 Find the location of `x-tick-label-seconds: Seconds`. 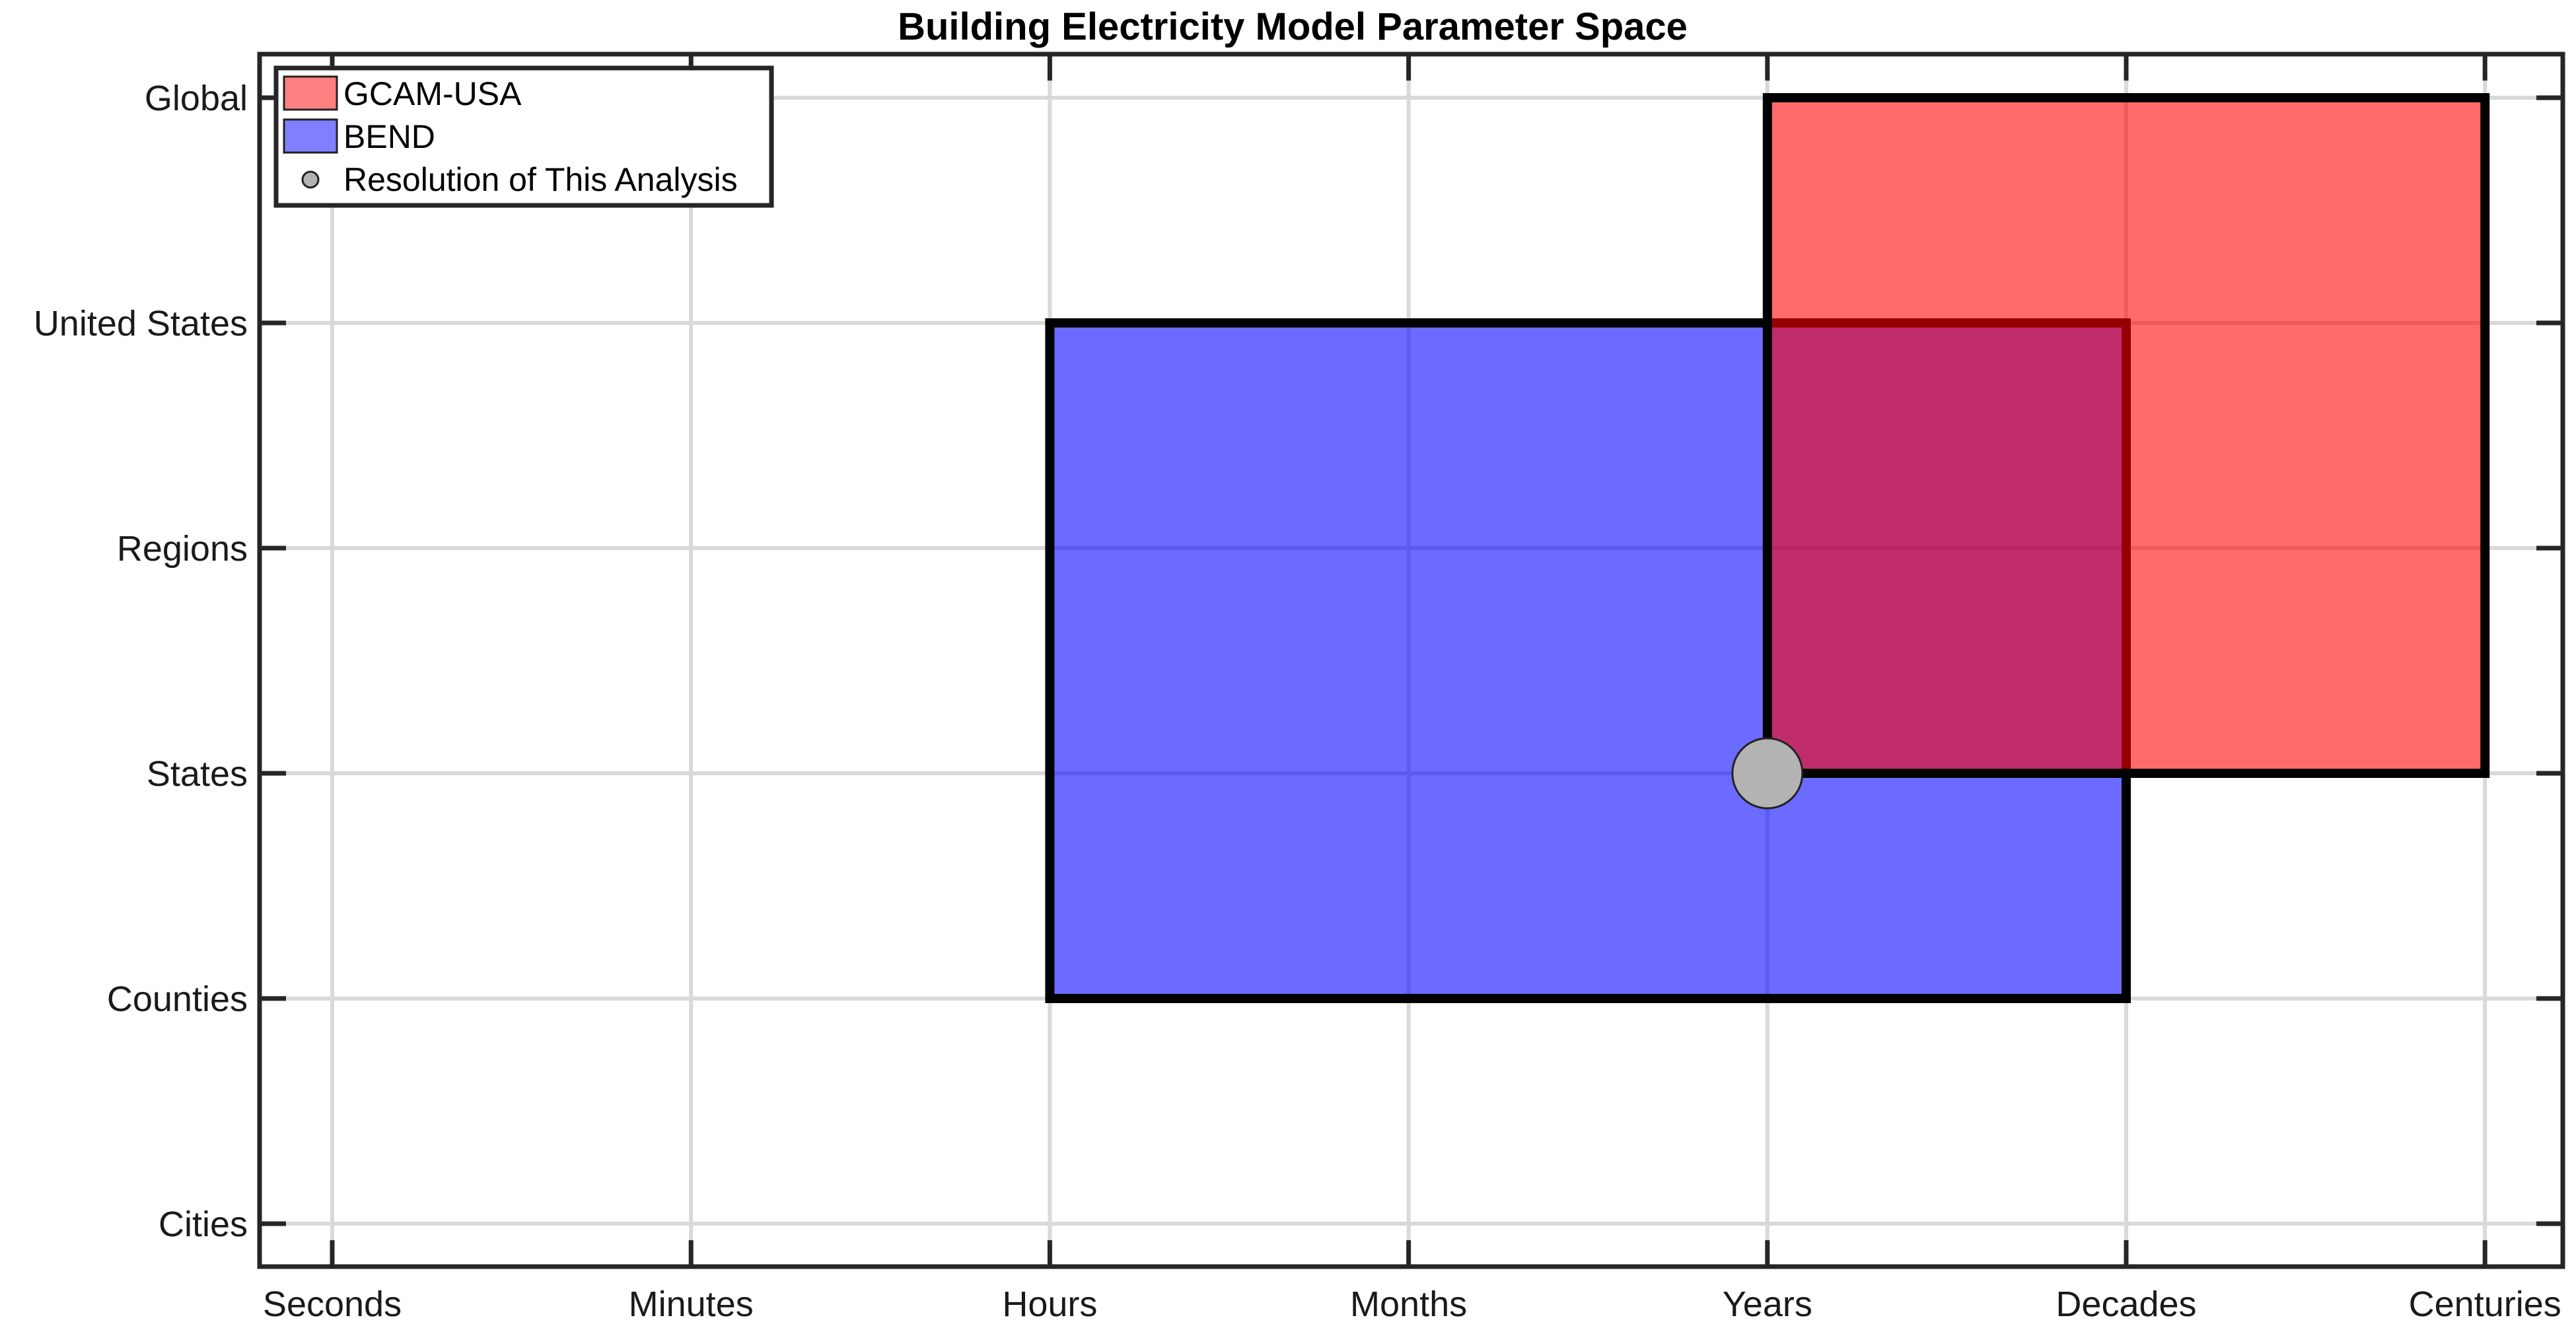

x-tick-label-seconds: Seconds is located at coordinates (333, 1304).